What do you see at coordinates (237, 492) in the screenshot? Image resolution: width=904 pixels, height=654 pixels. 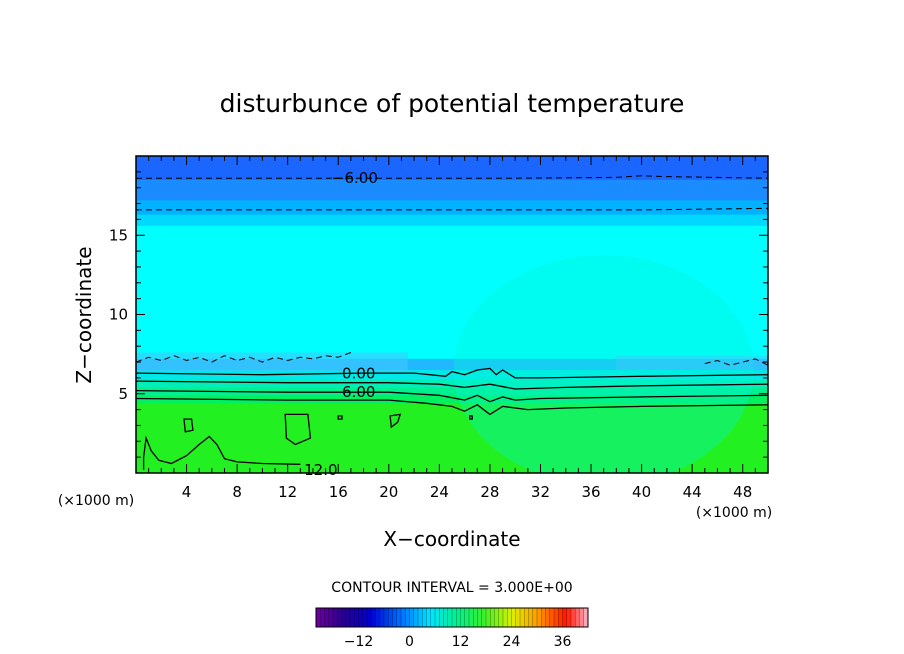 I see `x-tick-label: 8` at bounding box center [237, 492].